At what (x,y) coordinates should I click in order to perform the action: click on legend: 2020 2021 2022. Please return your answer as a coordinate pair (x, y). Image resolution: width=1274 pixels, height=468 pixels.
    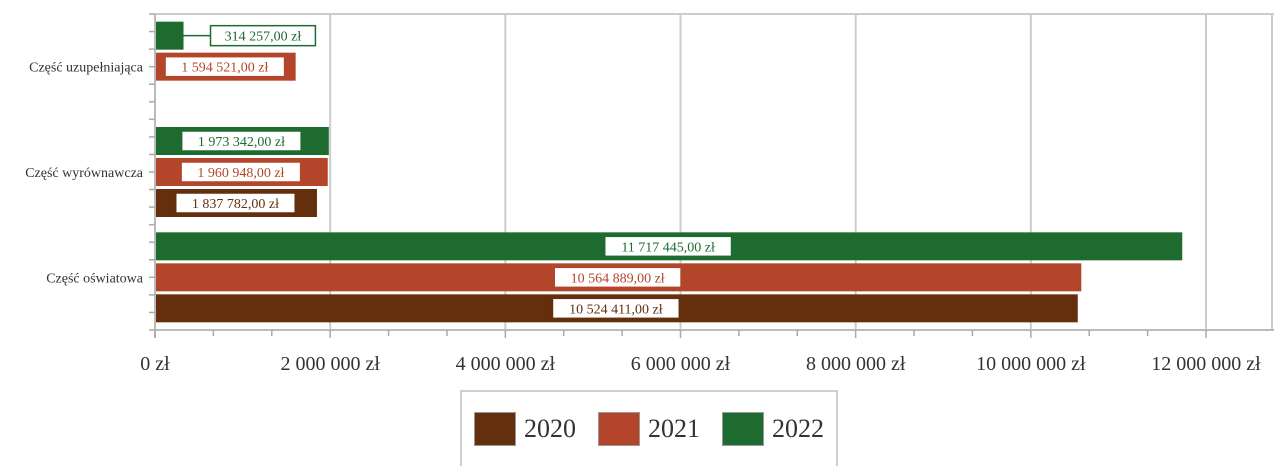
    Looking at the image, I should click on (649, 428).